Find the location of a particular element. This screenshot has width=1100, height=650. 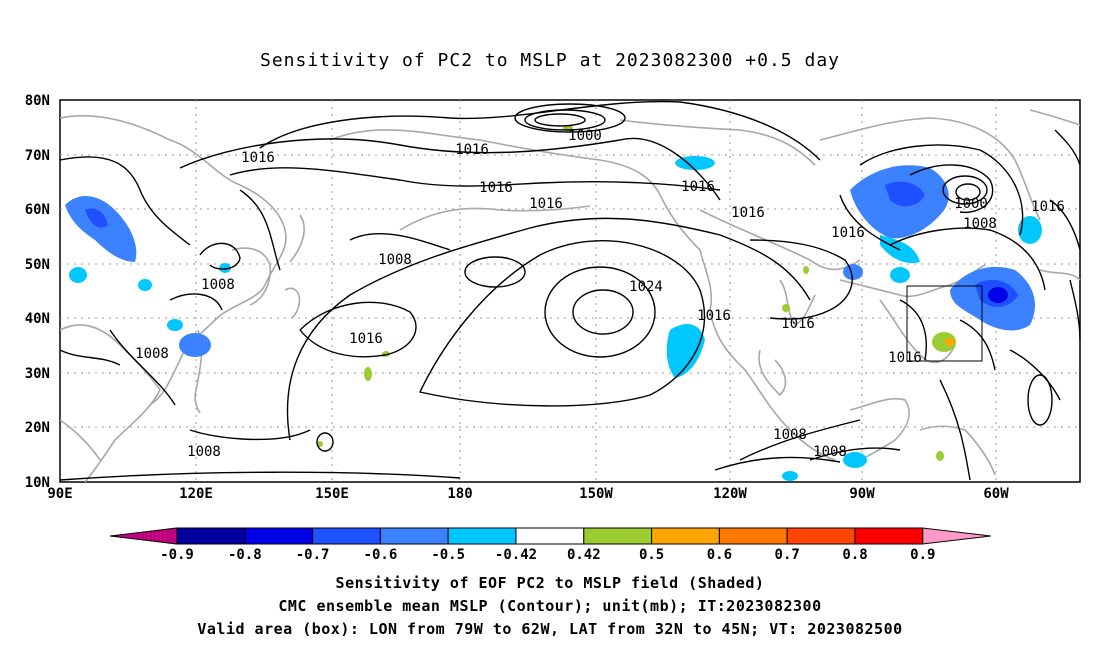

lon-label: 60W is located at coordinates (996, 494).